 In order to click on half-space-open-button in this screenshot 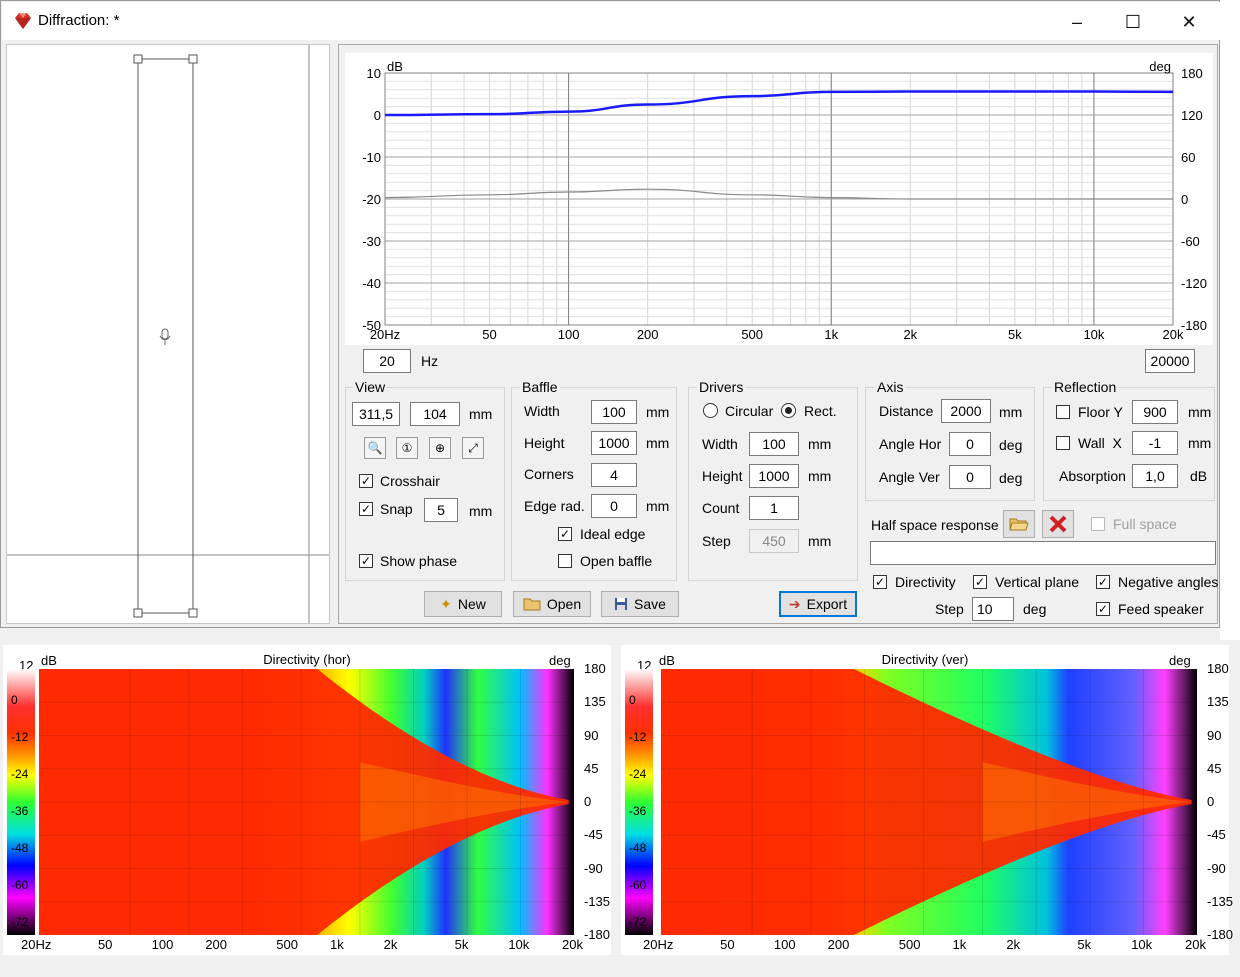, I will do `click(1019, 524)`.